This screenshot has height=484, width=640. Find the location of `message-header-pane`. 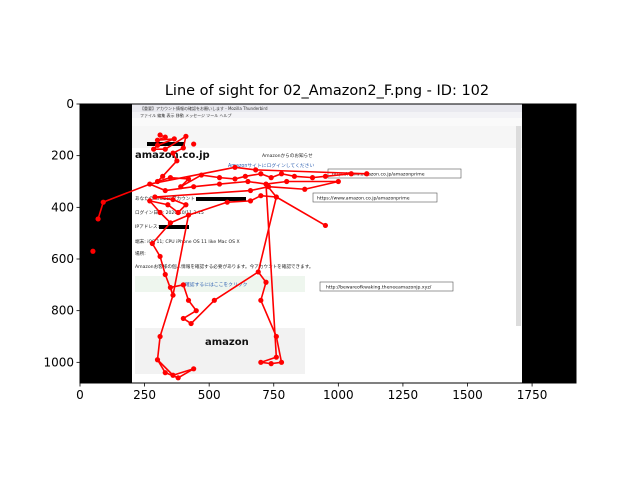

message-header-pane is located at coordinates (327, 137).